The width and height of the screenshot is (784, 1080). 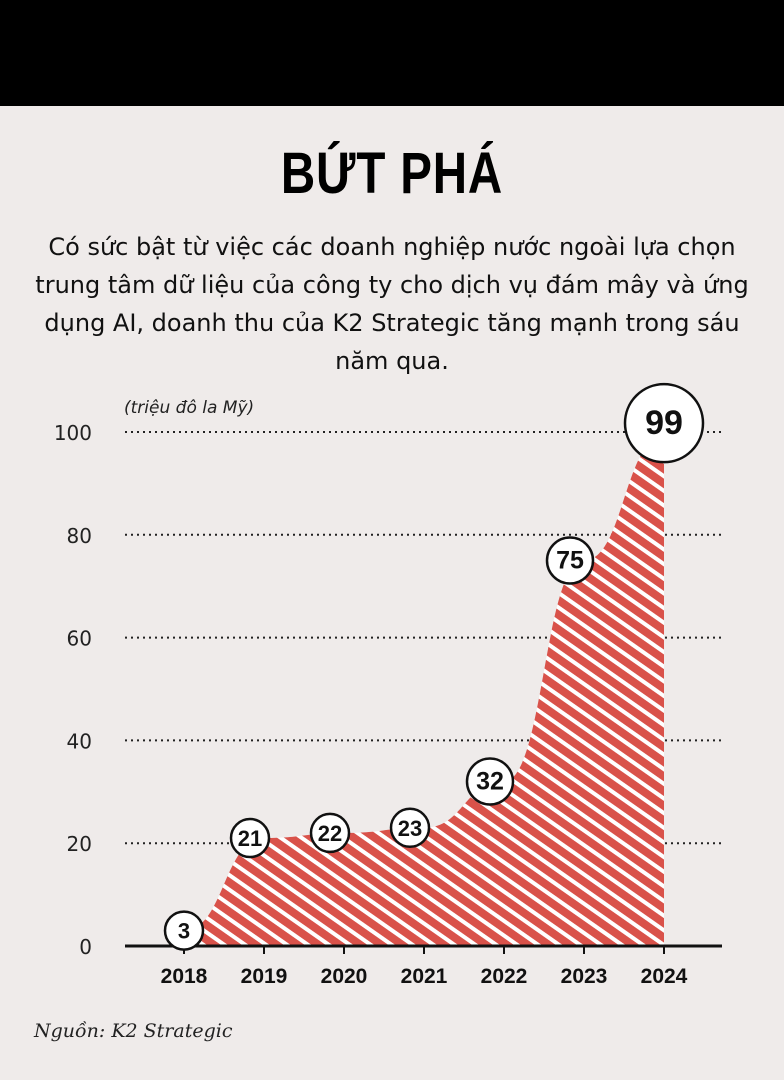 I want to click on top-bar, so click(x=392, y=53).